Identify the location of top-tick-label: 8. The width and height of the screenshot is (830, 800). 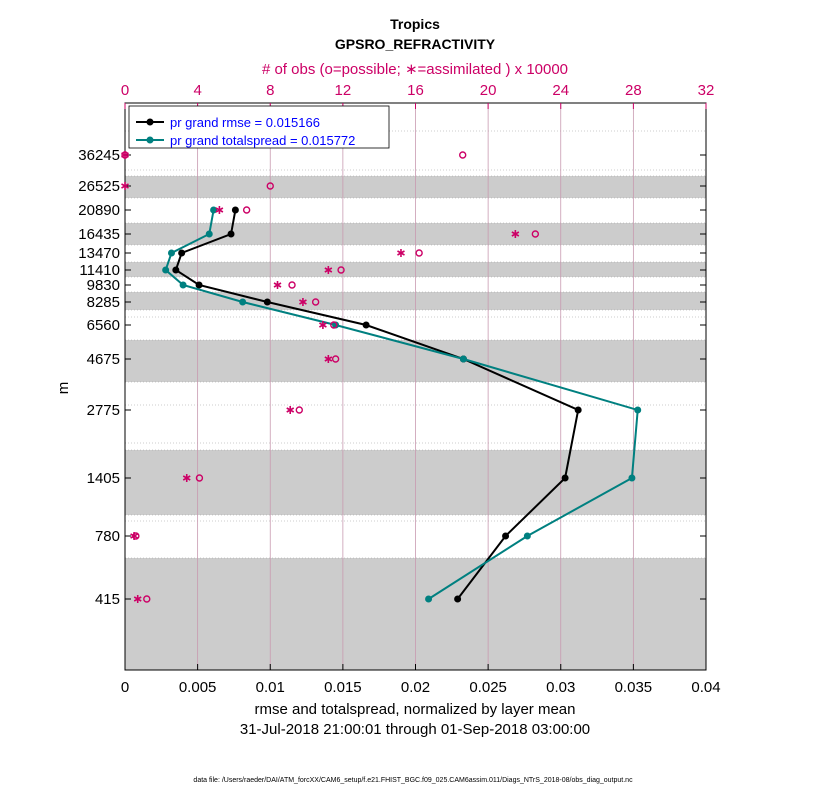
(270, 90).